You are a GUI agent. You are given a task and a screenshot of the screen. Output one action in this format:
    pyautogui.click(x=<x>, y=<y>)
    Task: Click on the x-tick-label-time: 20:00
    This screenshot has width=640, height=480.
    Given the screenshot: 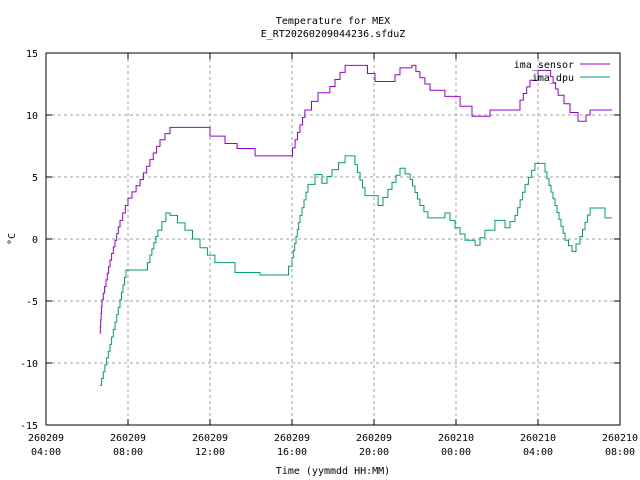 What is the action you would take?
    pyautogui.click(x=374, y=452)
    